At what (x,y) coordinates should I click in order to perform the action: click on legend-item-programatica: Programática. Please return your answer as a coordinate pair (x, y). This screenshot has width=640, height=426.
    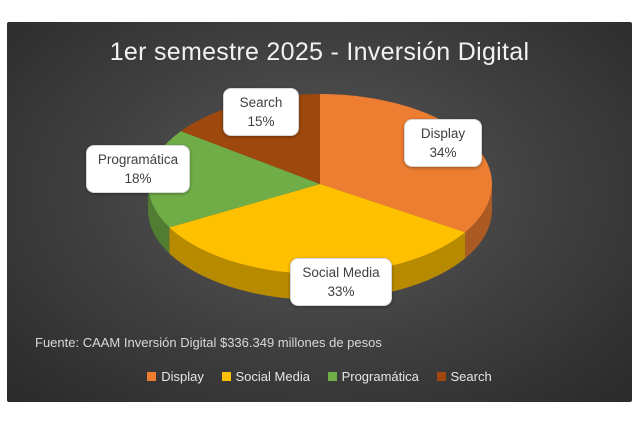
    Looking at the image, I should click on (373, 376).